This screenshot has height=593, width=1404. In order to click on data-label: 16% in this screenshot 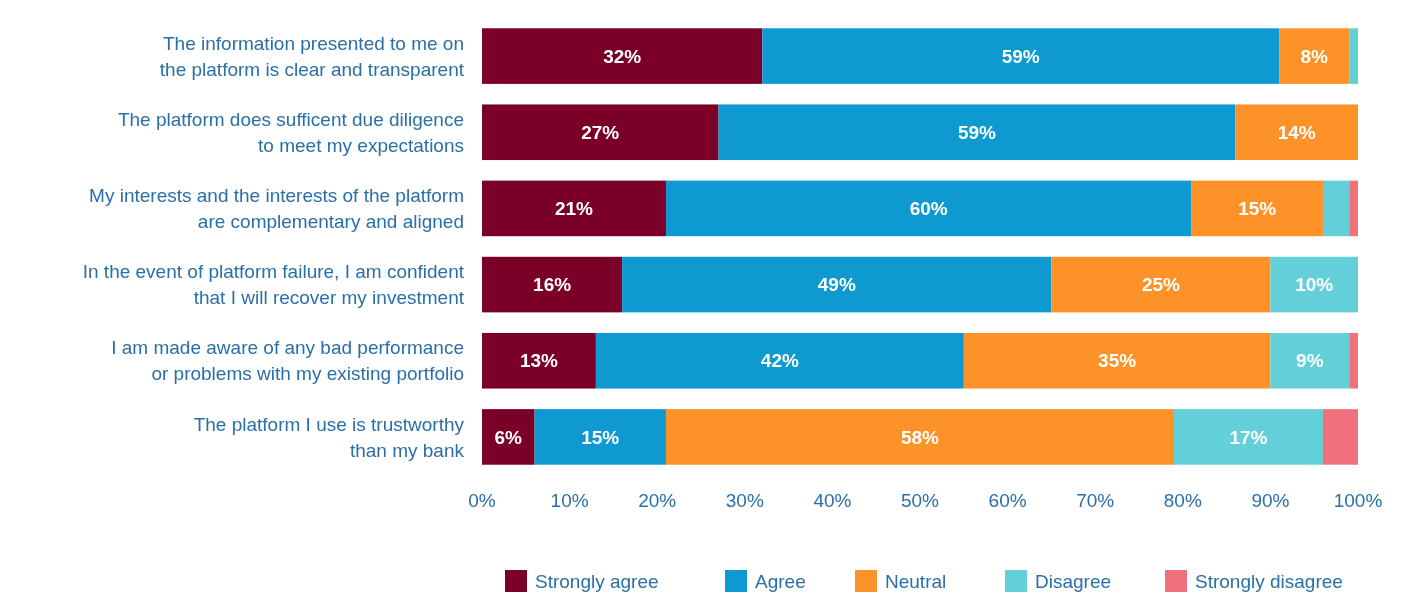, I will do `click(552, 285)`.